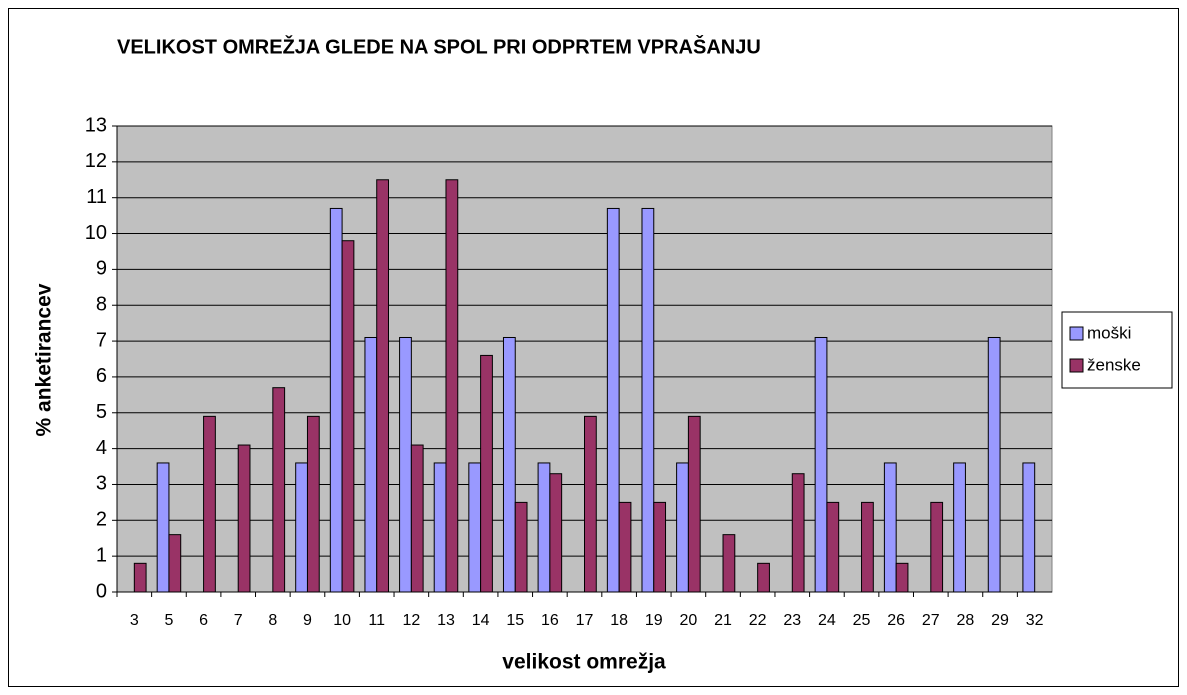 This screenshot has width=1187, height=695. Describe the element at coordinates (101, 484) in the screenshot. I see `y-tick-label: 3` at that location.